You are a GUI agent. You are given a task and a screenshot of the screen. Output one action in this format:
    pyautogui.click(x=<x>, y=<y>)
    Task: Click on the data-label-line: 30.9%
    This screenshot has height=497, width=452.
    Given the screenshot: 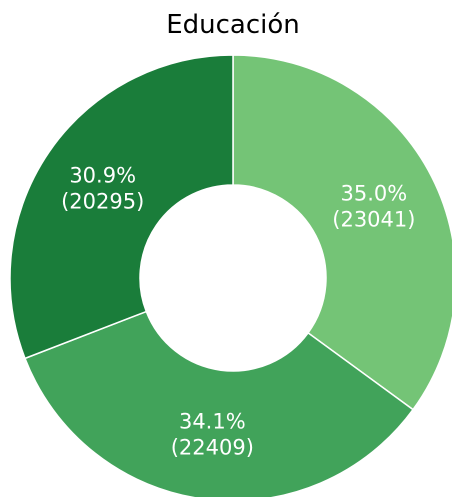 What is the action you would take?
    pyautogui.click(x=102, y=176)
    